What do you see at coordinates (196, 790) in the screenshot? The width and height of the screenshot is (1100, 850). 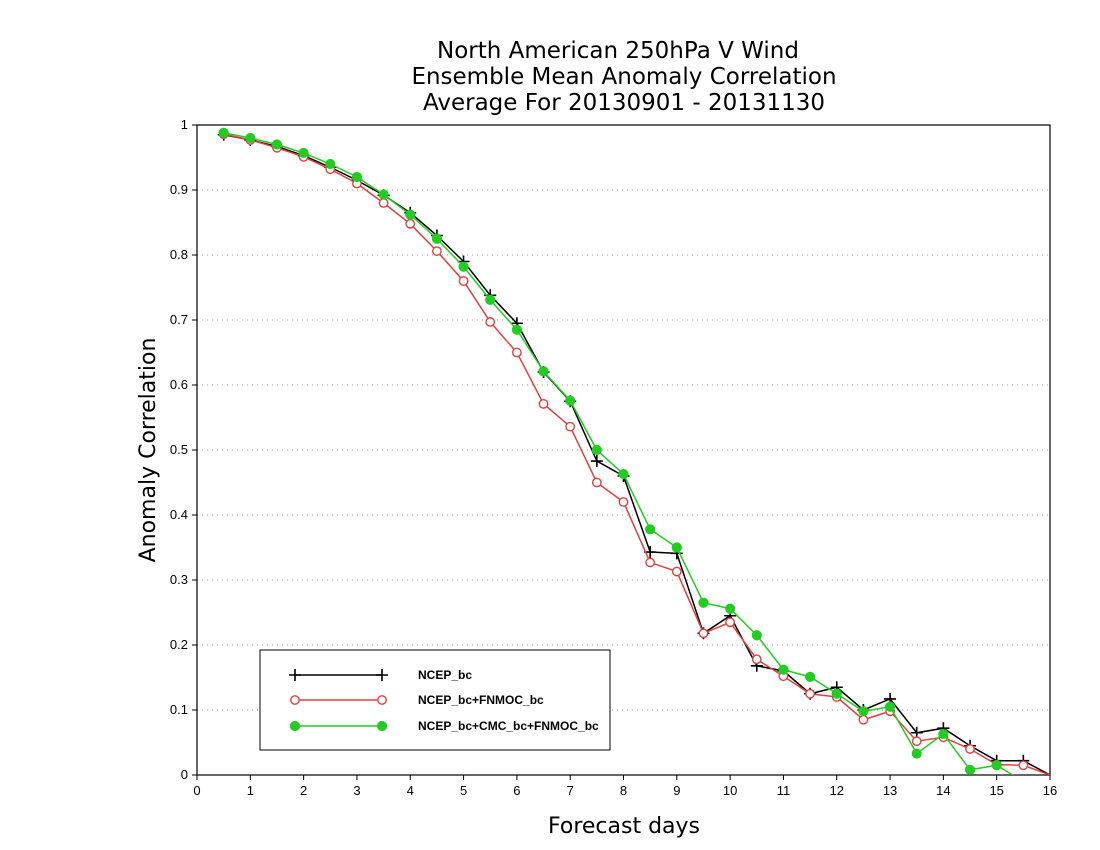 I see `x-tick-label: 0` at bounding box center [196, 790].